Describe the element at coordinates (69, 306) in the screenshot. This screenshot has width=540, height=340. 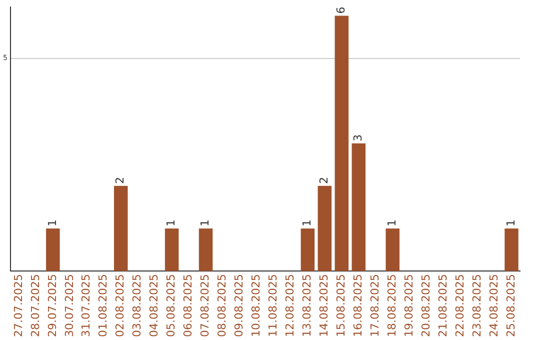
I see `x-tick-label: 30.07.2025` at that location.